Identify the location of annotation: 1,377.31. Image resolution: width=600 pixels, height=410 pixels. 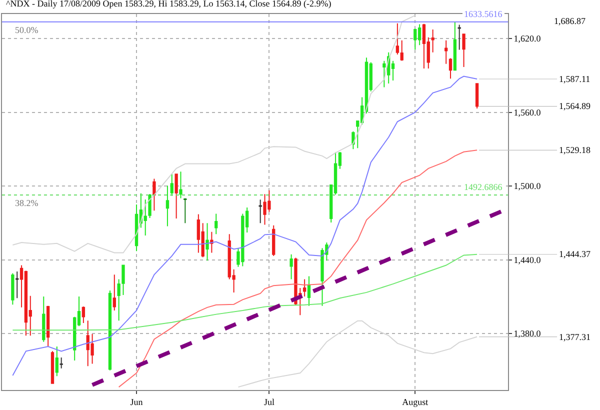
(574, 337).